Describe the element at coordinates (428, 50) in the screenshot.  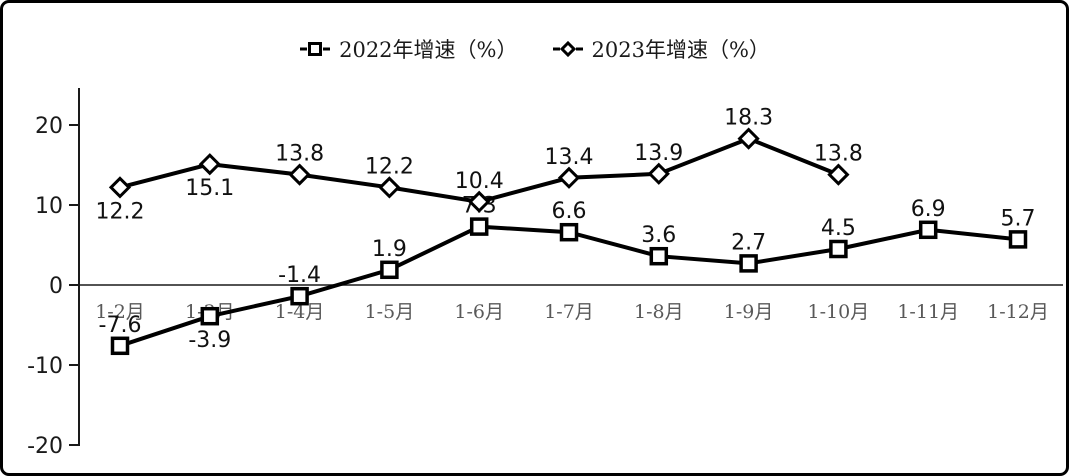
I see `legend-label-2022: 2022年增速（%）` at that location.